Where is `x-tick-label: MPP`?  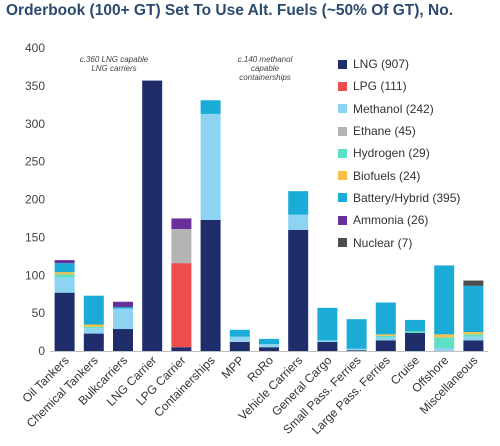 x-tick-label: MPP is located at coordinates (233, 367).